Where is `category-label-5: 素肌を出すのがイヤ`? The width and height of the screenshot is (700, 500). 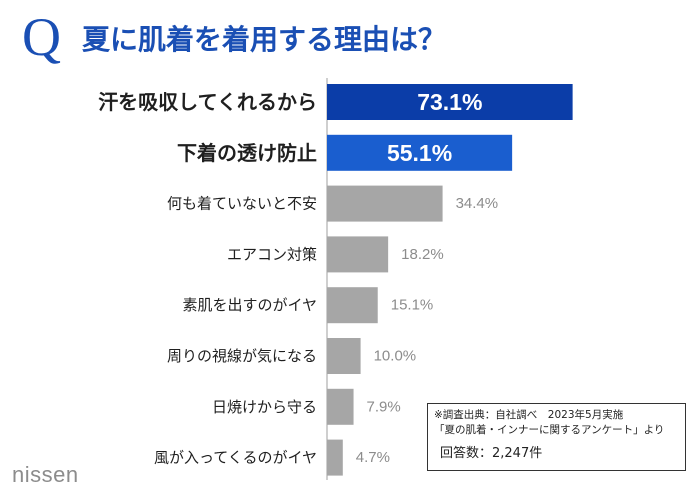 category-label-5: 素肌を出すのがイヤ is located at coordinates (249, 305).